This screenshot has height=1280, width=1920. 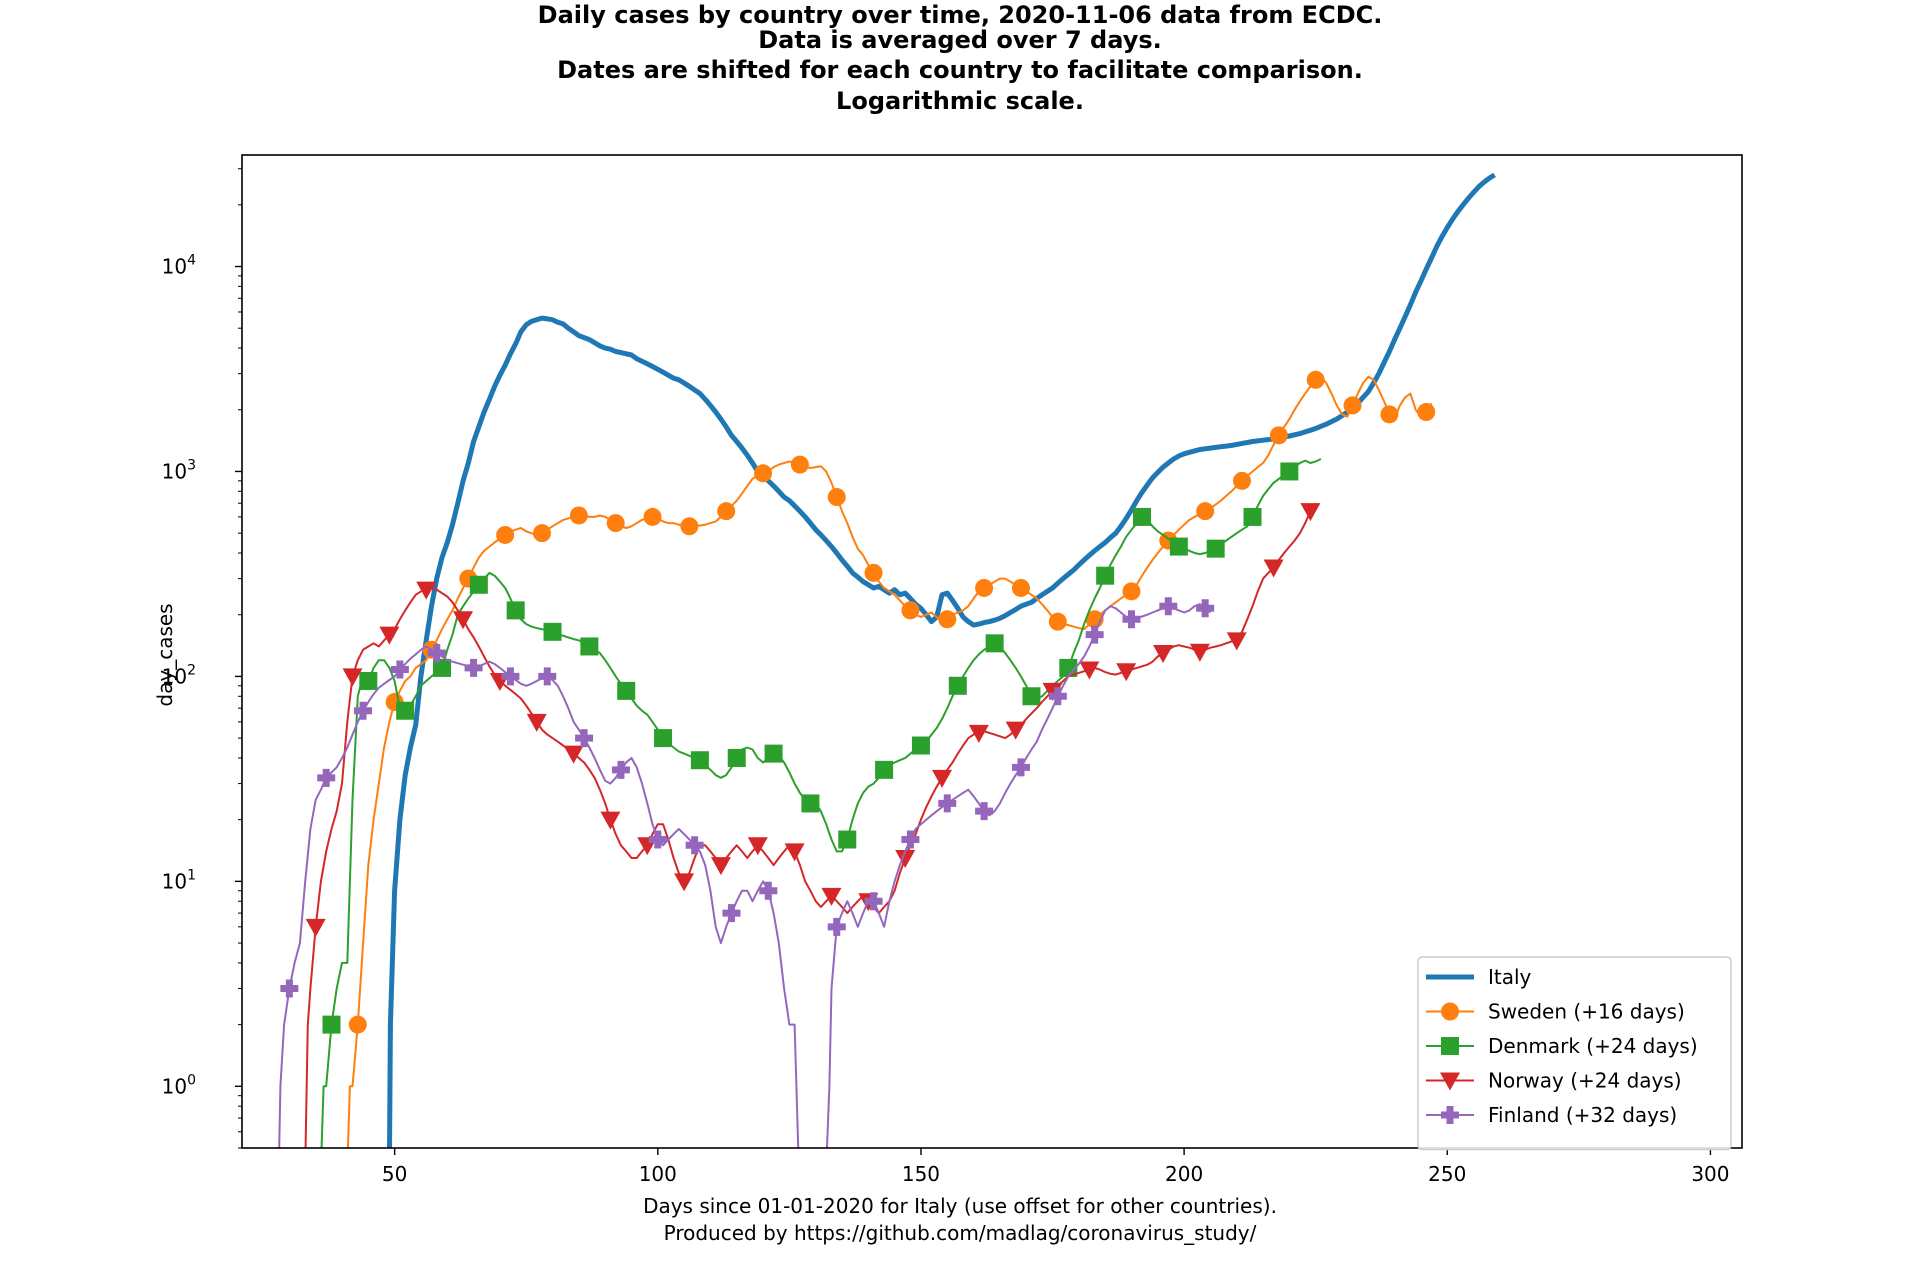 I want to click on y-tick-label: 10⁴, so click(x=179, y=266).